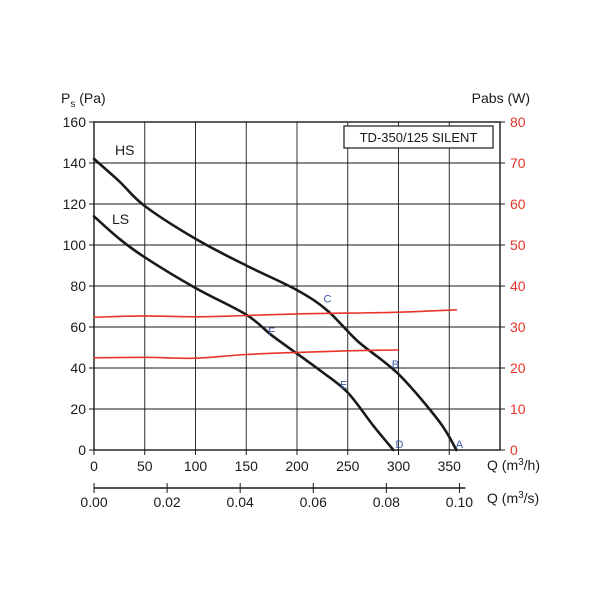 The height and width of the screenshot is (600, 600). I want to click on x2-tick-label: 0.00, so click(93, 502).